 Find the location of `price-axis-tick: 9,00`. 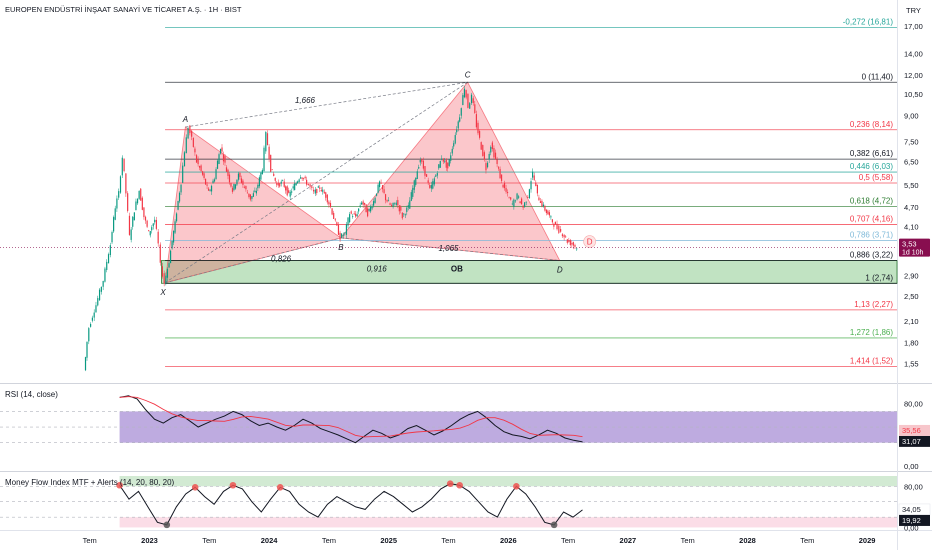

price-axis-tick: 9,00 is located at coordinates (911, 116).